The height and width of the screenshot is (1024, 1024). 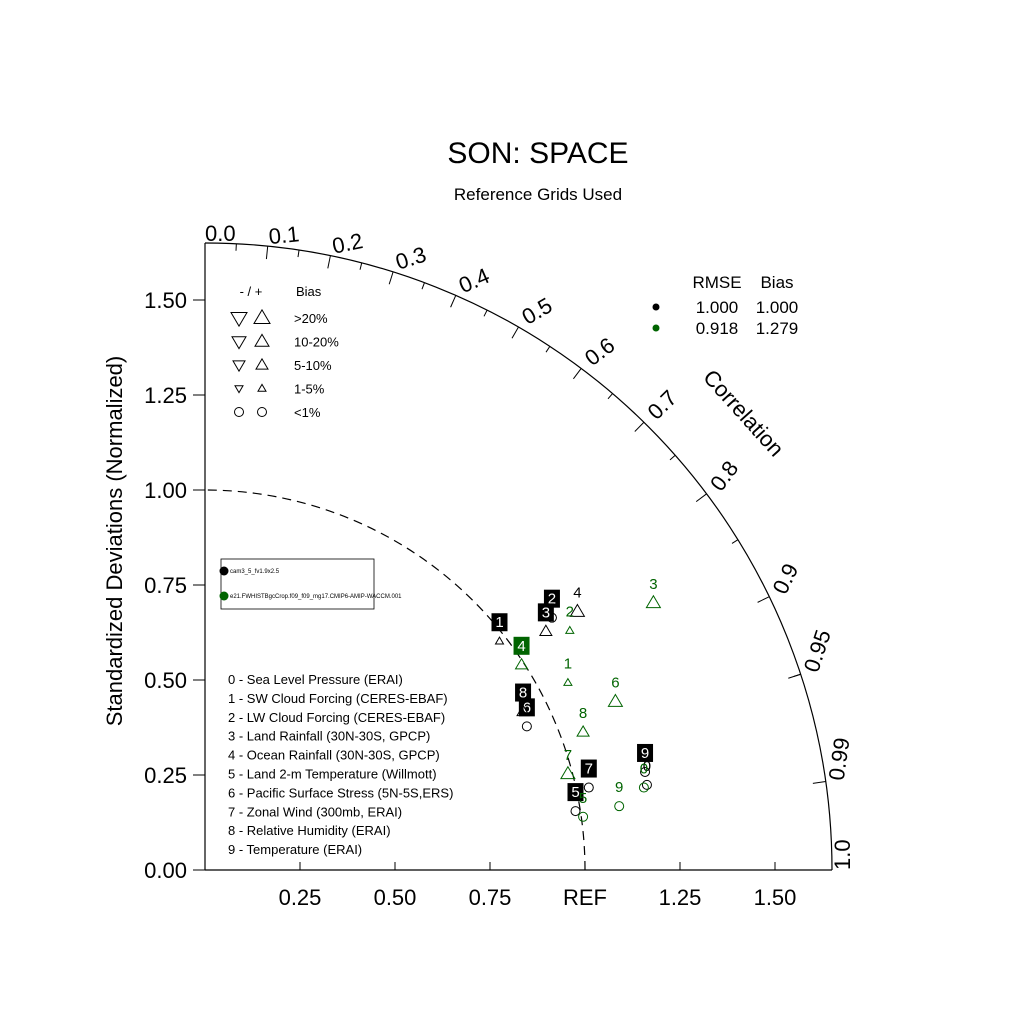 I want to click on y-tick-label: 0.75, so click(x=165, y=585).